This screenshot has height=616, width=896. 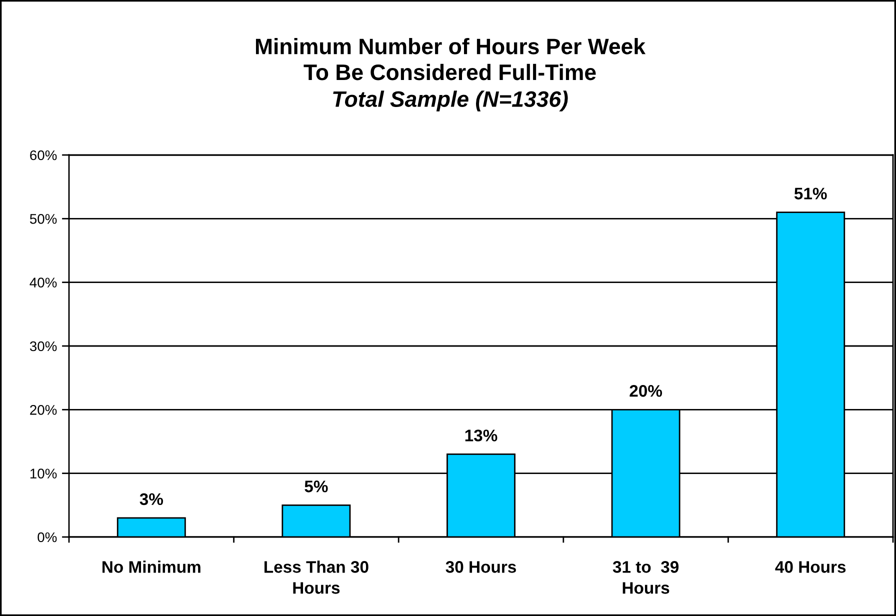 What do you see at coordinates (481, 436) in the screenshot?
I see `data-label: 13%` at bounding box center [481, 436].